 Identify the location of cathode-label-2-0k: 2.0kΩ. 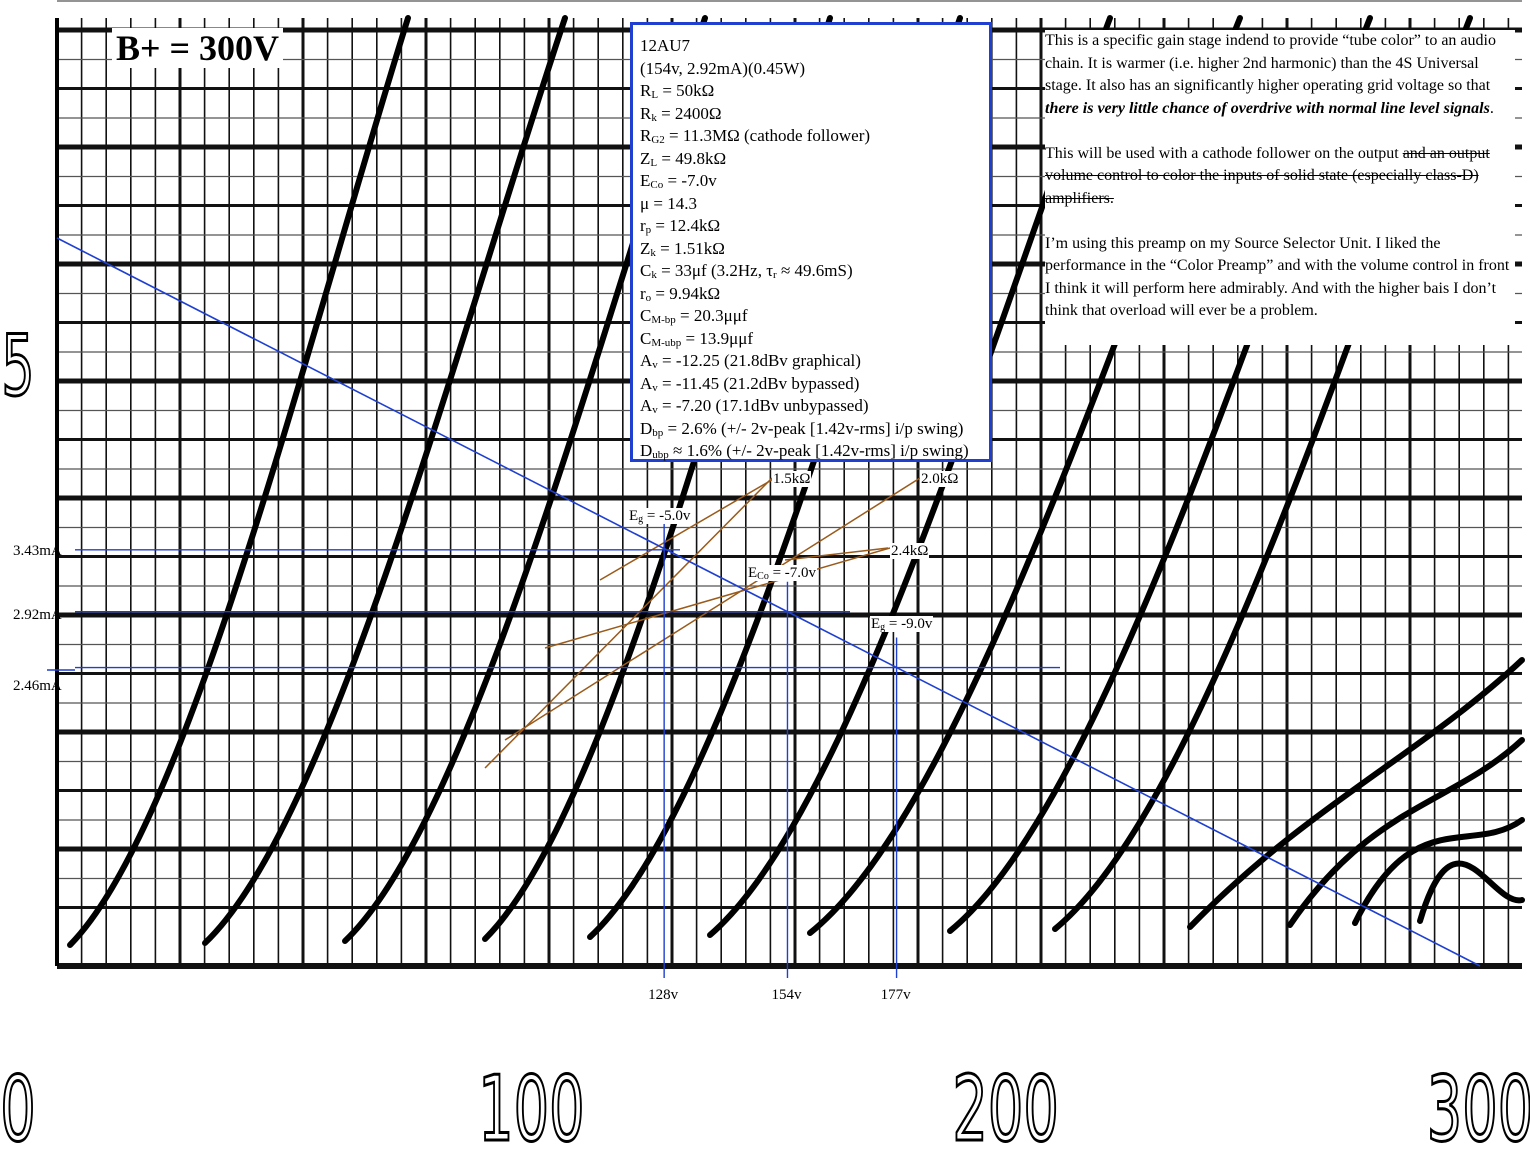
(940, 479).